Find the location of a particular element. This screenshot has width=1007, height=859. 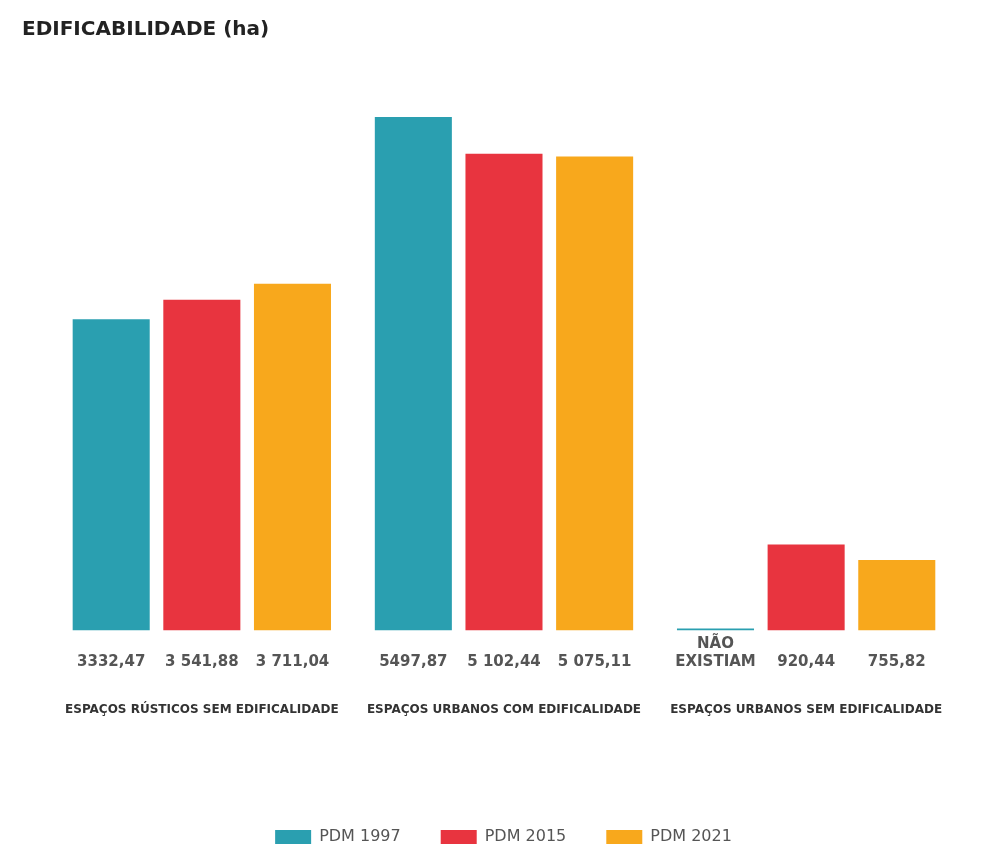

data-label: 3 541,88 is located at coordinates (202, 660).